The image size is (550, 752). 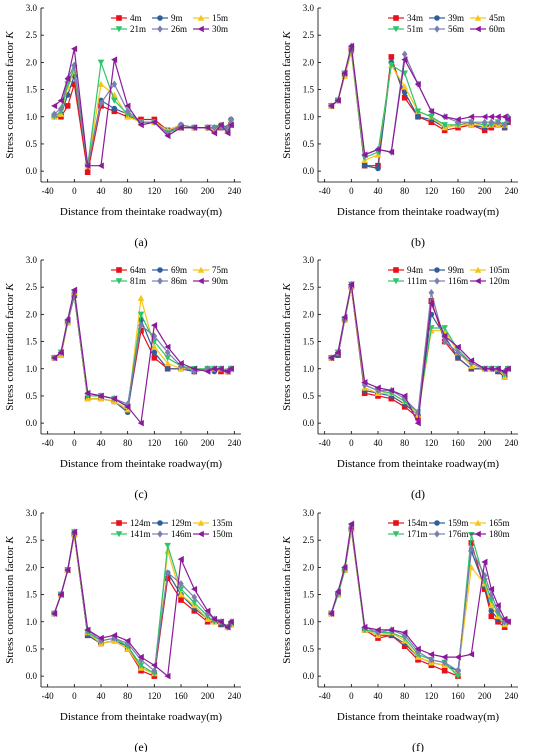 What do you see at coordinates (309, 513) in the screenshot?
I see `y-tick-label: 3.0` at bounding box center [309, 513].